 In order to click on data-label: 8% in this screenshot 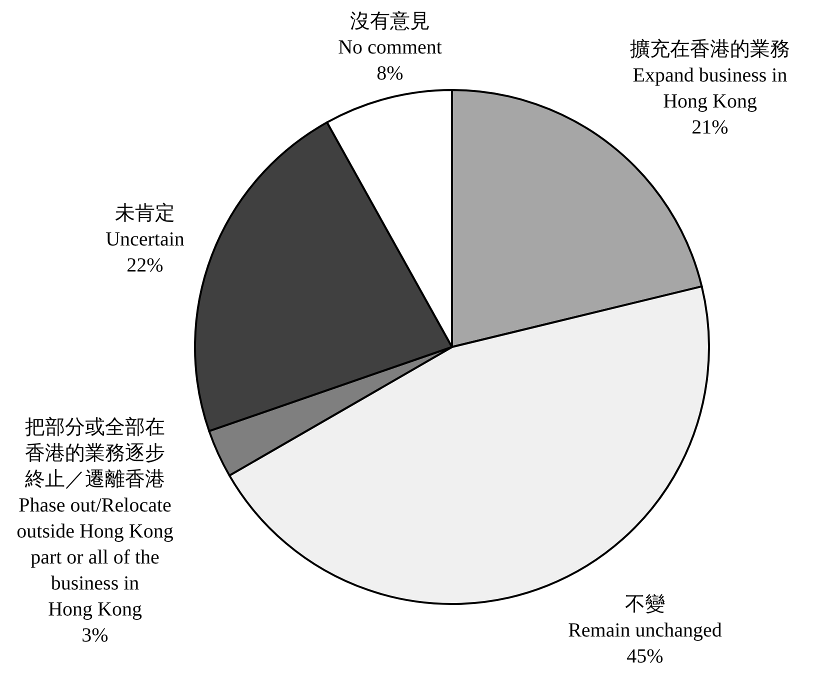, I will do `click(390, 73)`.